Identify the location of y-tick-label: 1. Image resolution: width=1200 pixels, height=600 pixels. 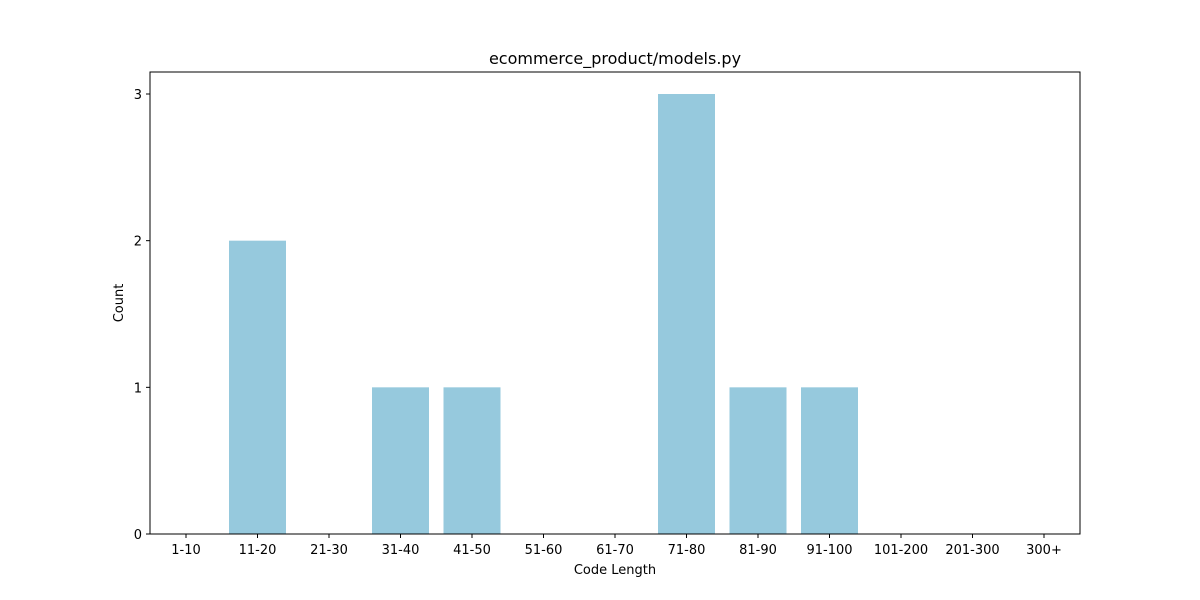
(138, 388).